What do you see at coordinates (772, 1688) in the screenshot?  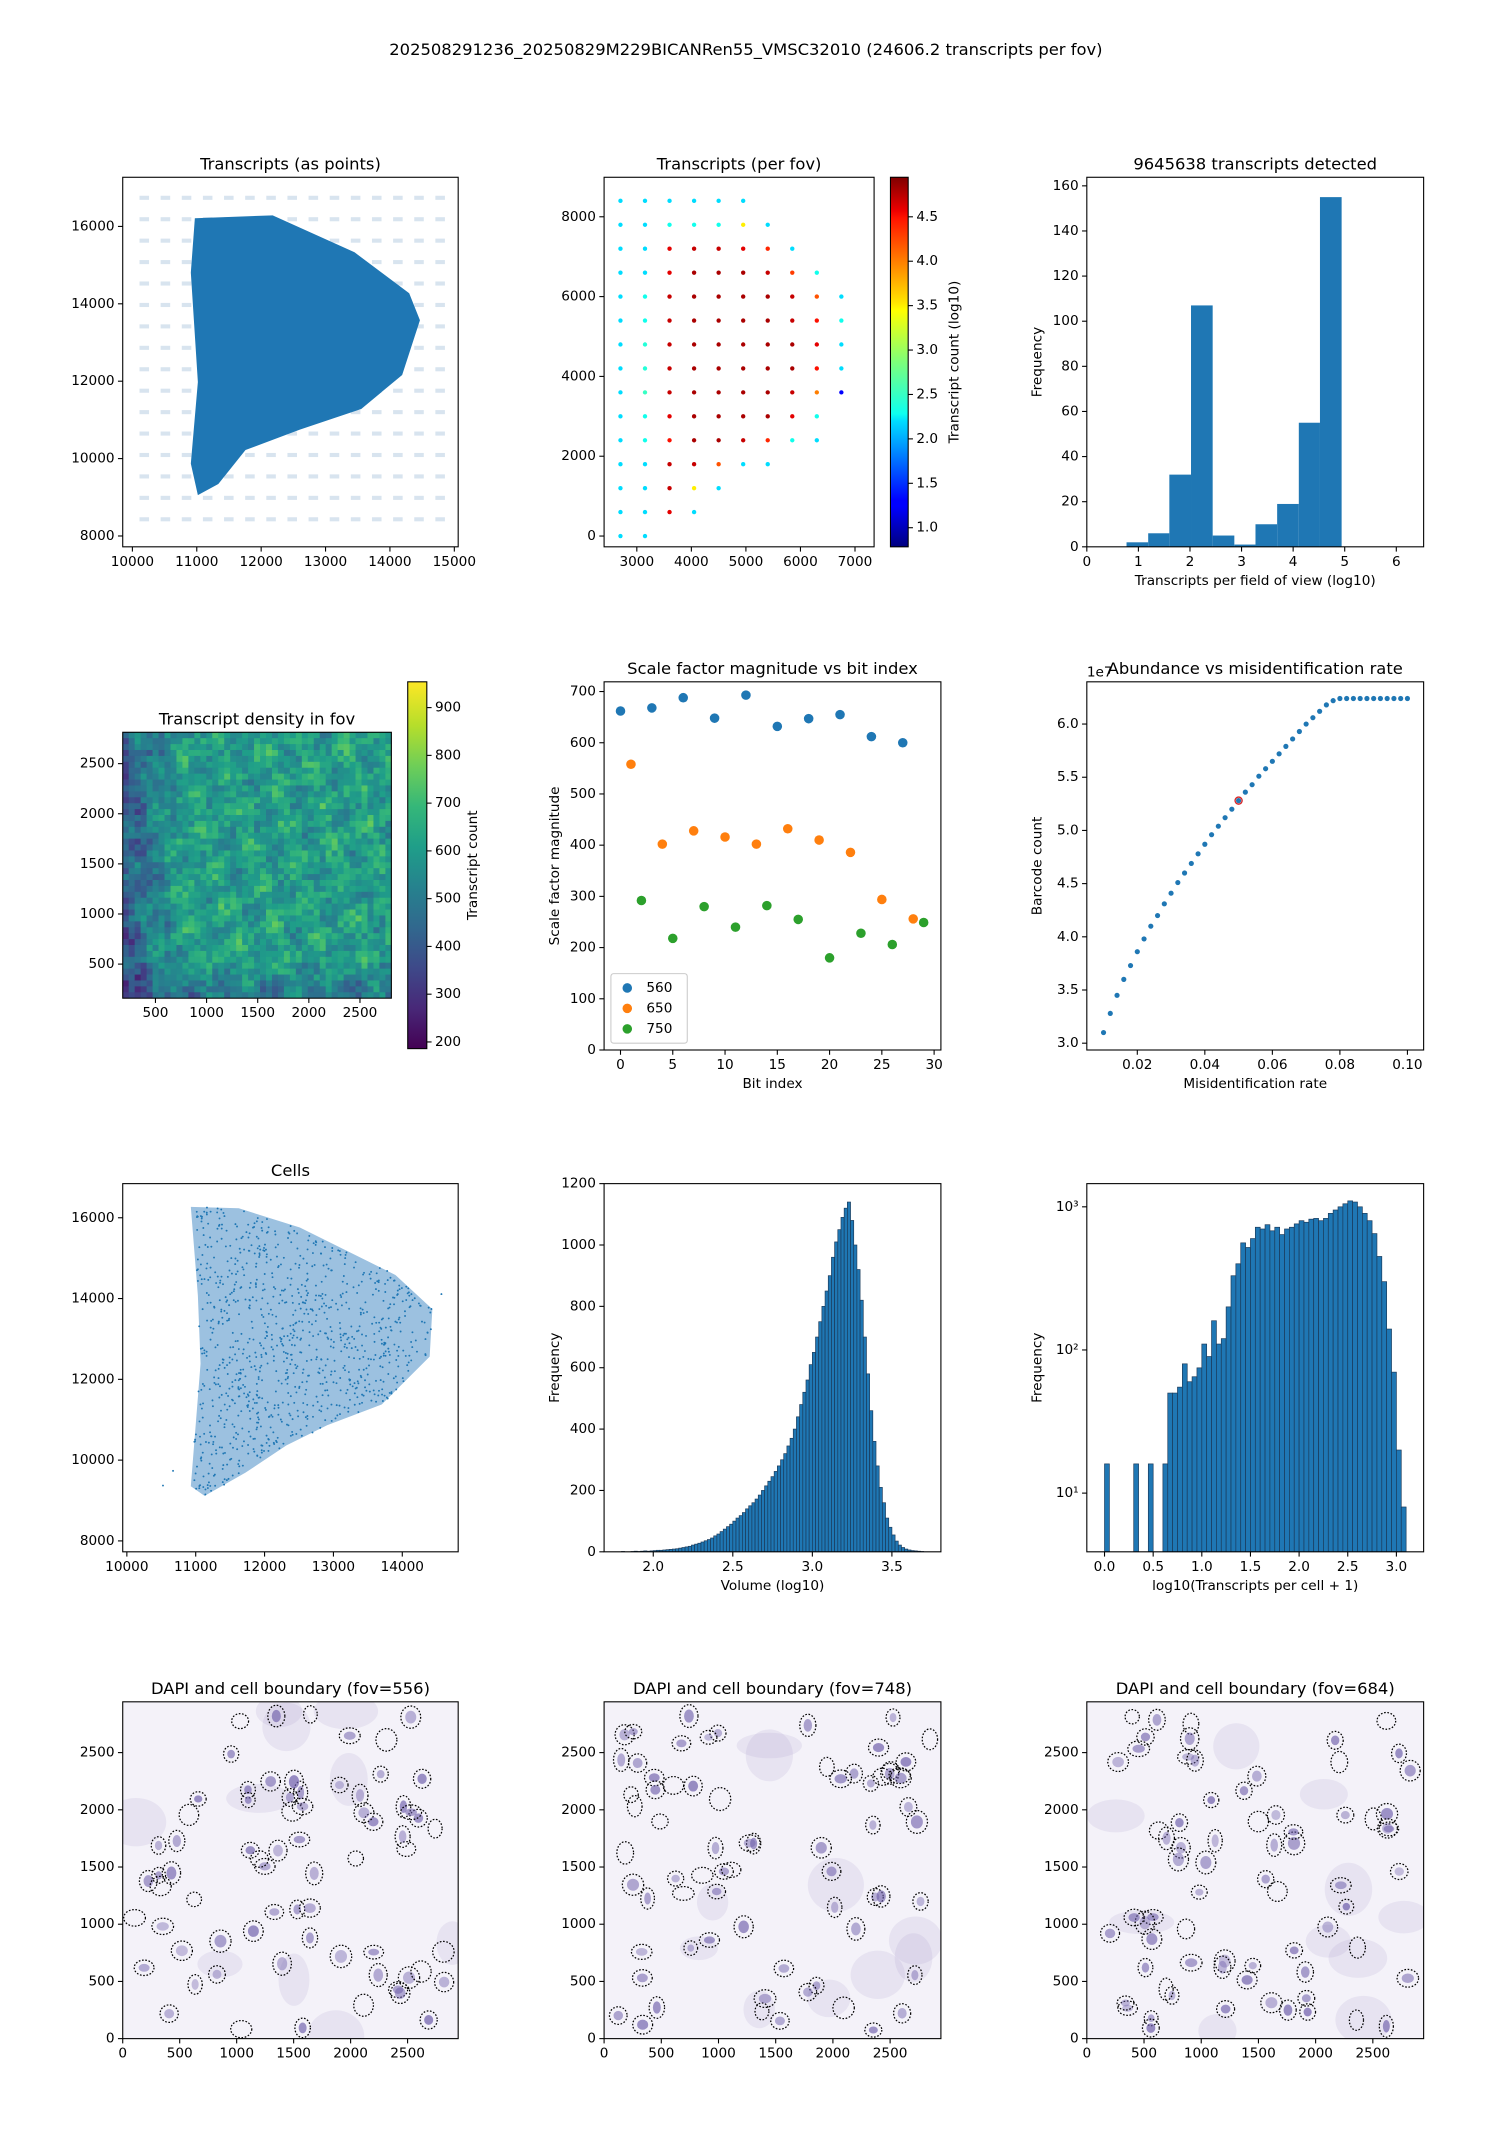 I see `axes-title: DAPI and cell boundary (fov=748)` at bounding box center [772, 1688].